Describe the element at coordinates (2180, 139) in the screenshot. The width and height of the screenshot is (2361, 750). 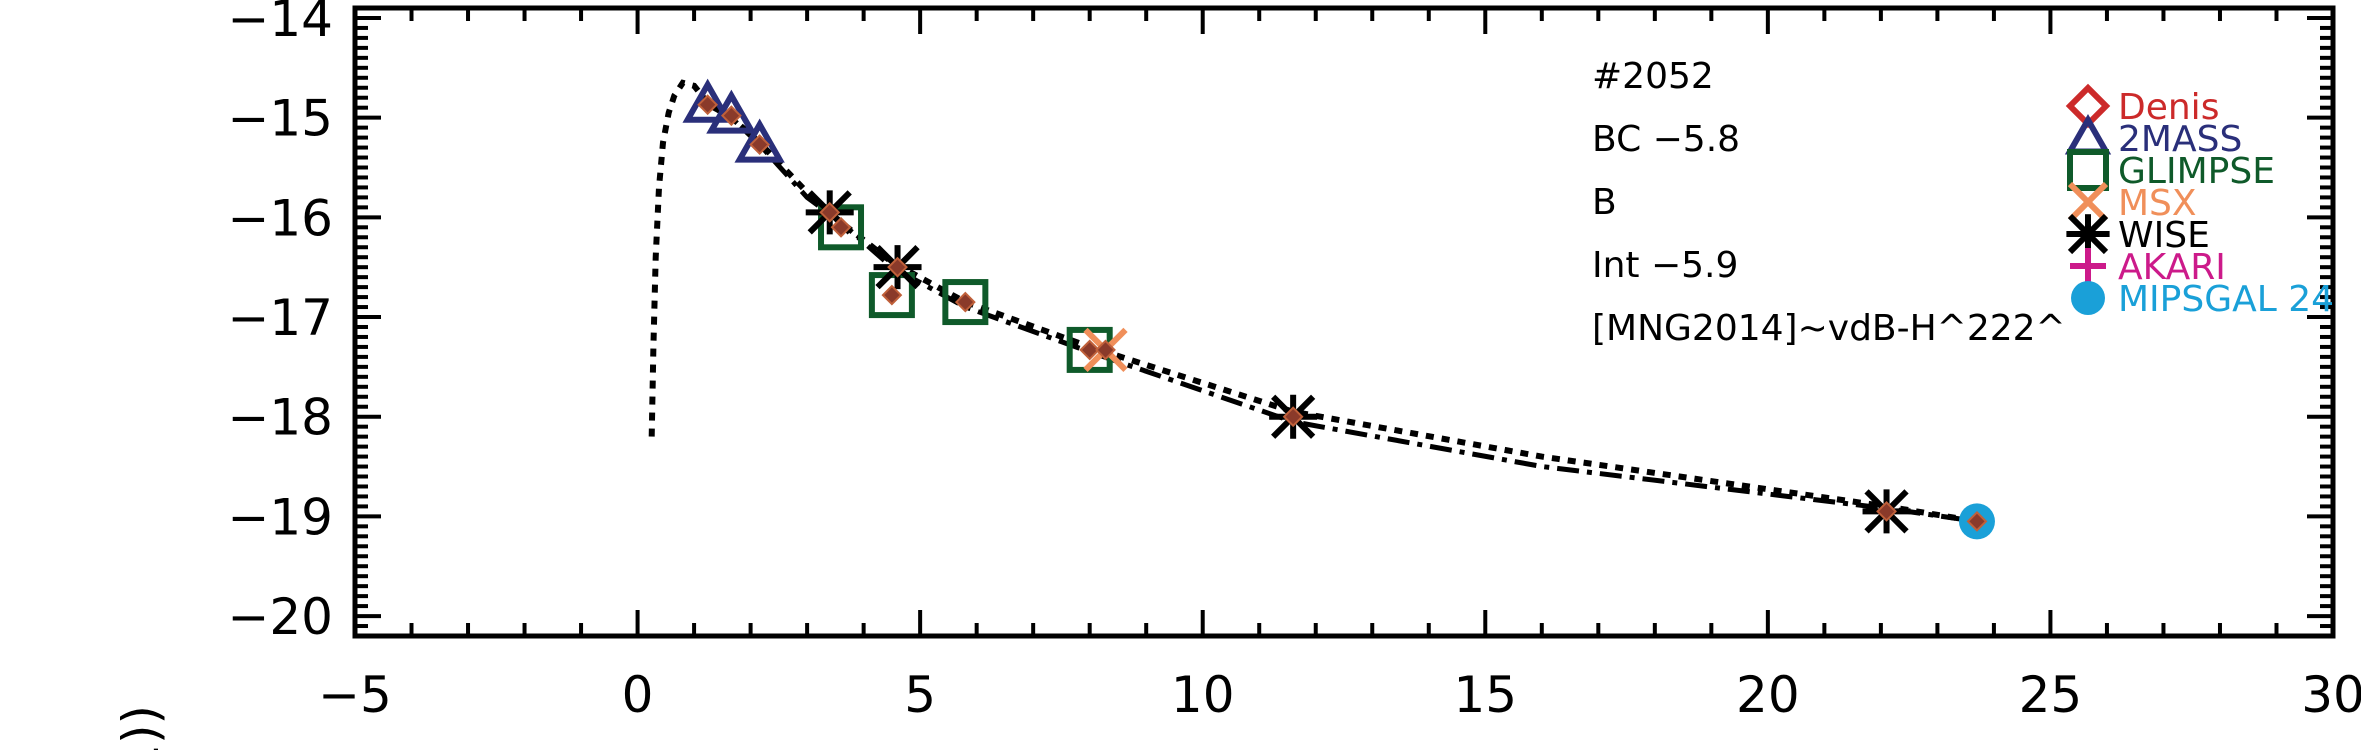
I see `legend-label-2mass: 2MASS` at that location.